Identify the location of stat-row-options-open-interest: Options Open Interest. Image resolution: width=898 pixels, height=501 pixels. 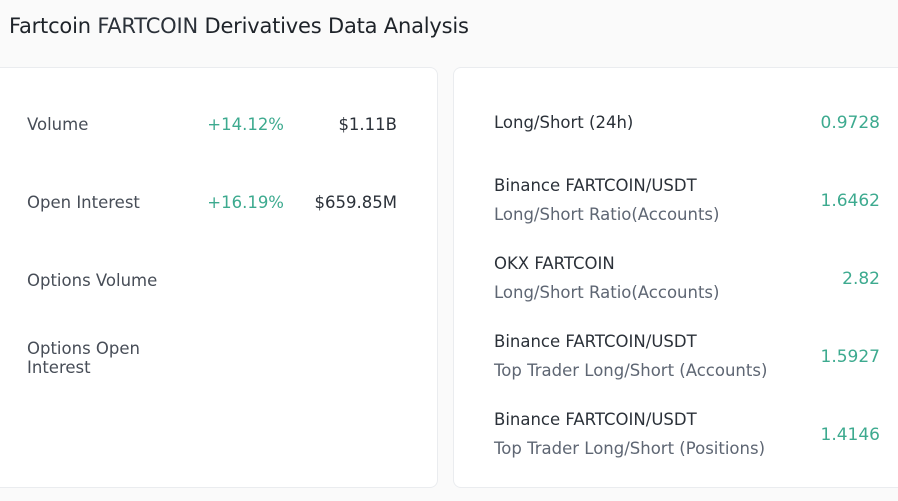
(212, 358).